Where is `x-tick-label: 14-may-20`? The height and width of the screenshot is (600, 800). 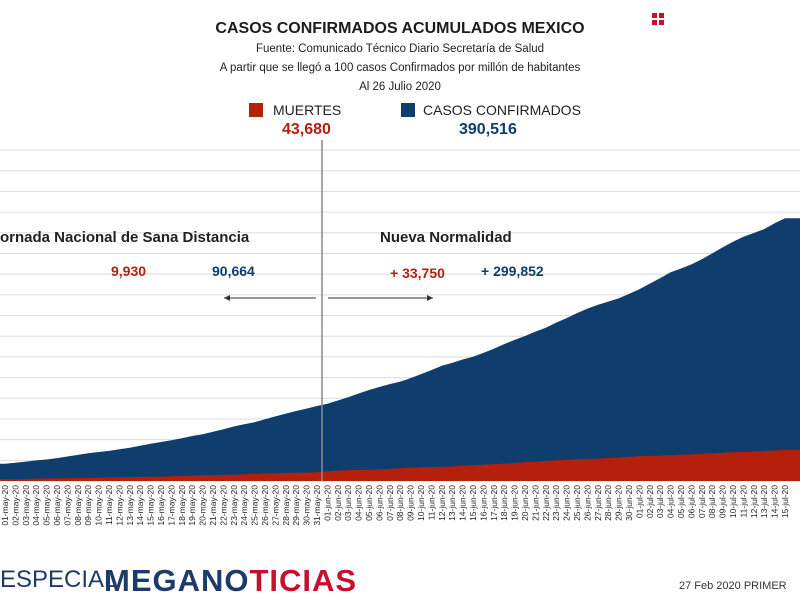 x-tick-label: 14-may-20 is located at coordinates (140, 505).